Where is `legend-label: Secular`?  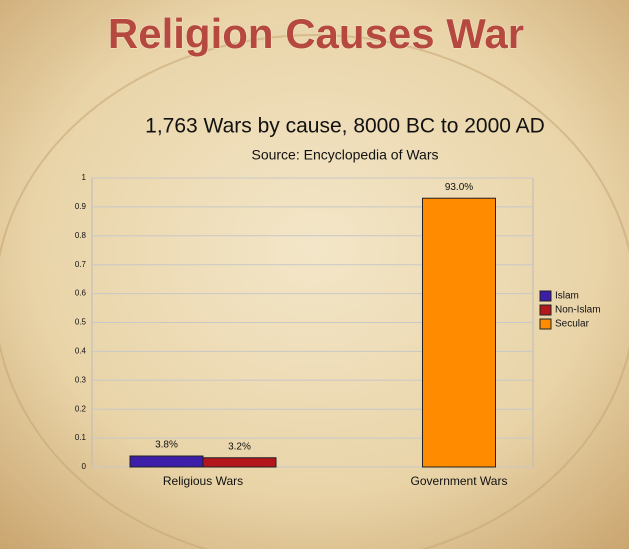 legend-label: Secular is located at coordinates (572, 324).